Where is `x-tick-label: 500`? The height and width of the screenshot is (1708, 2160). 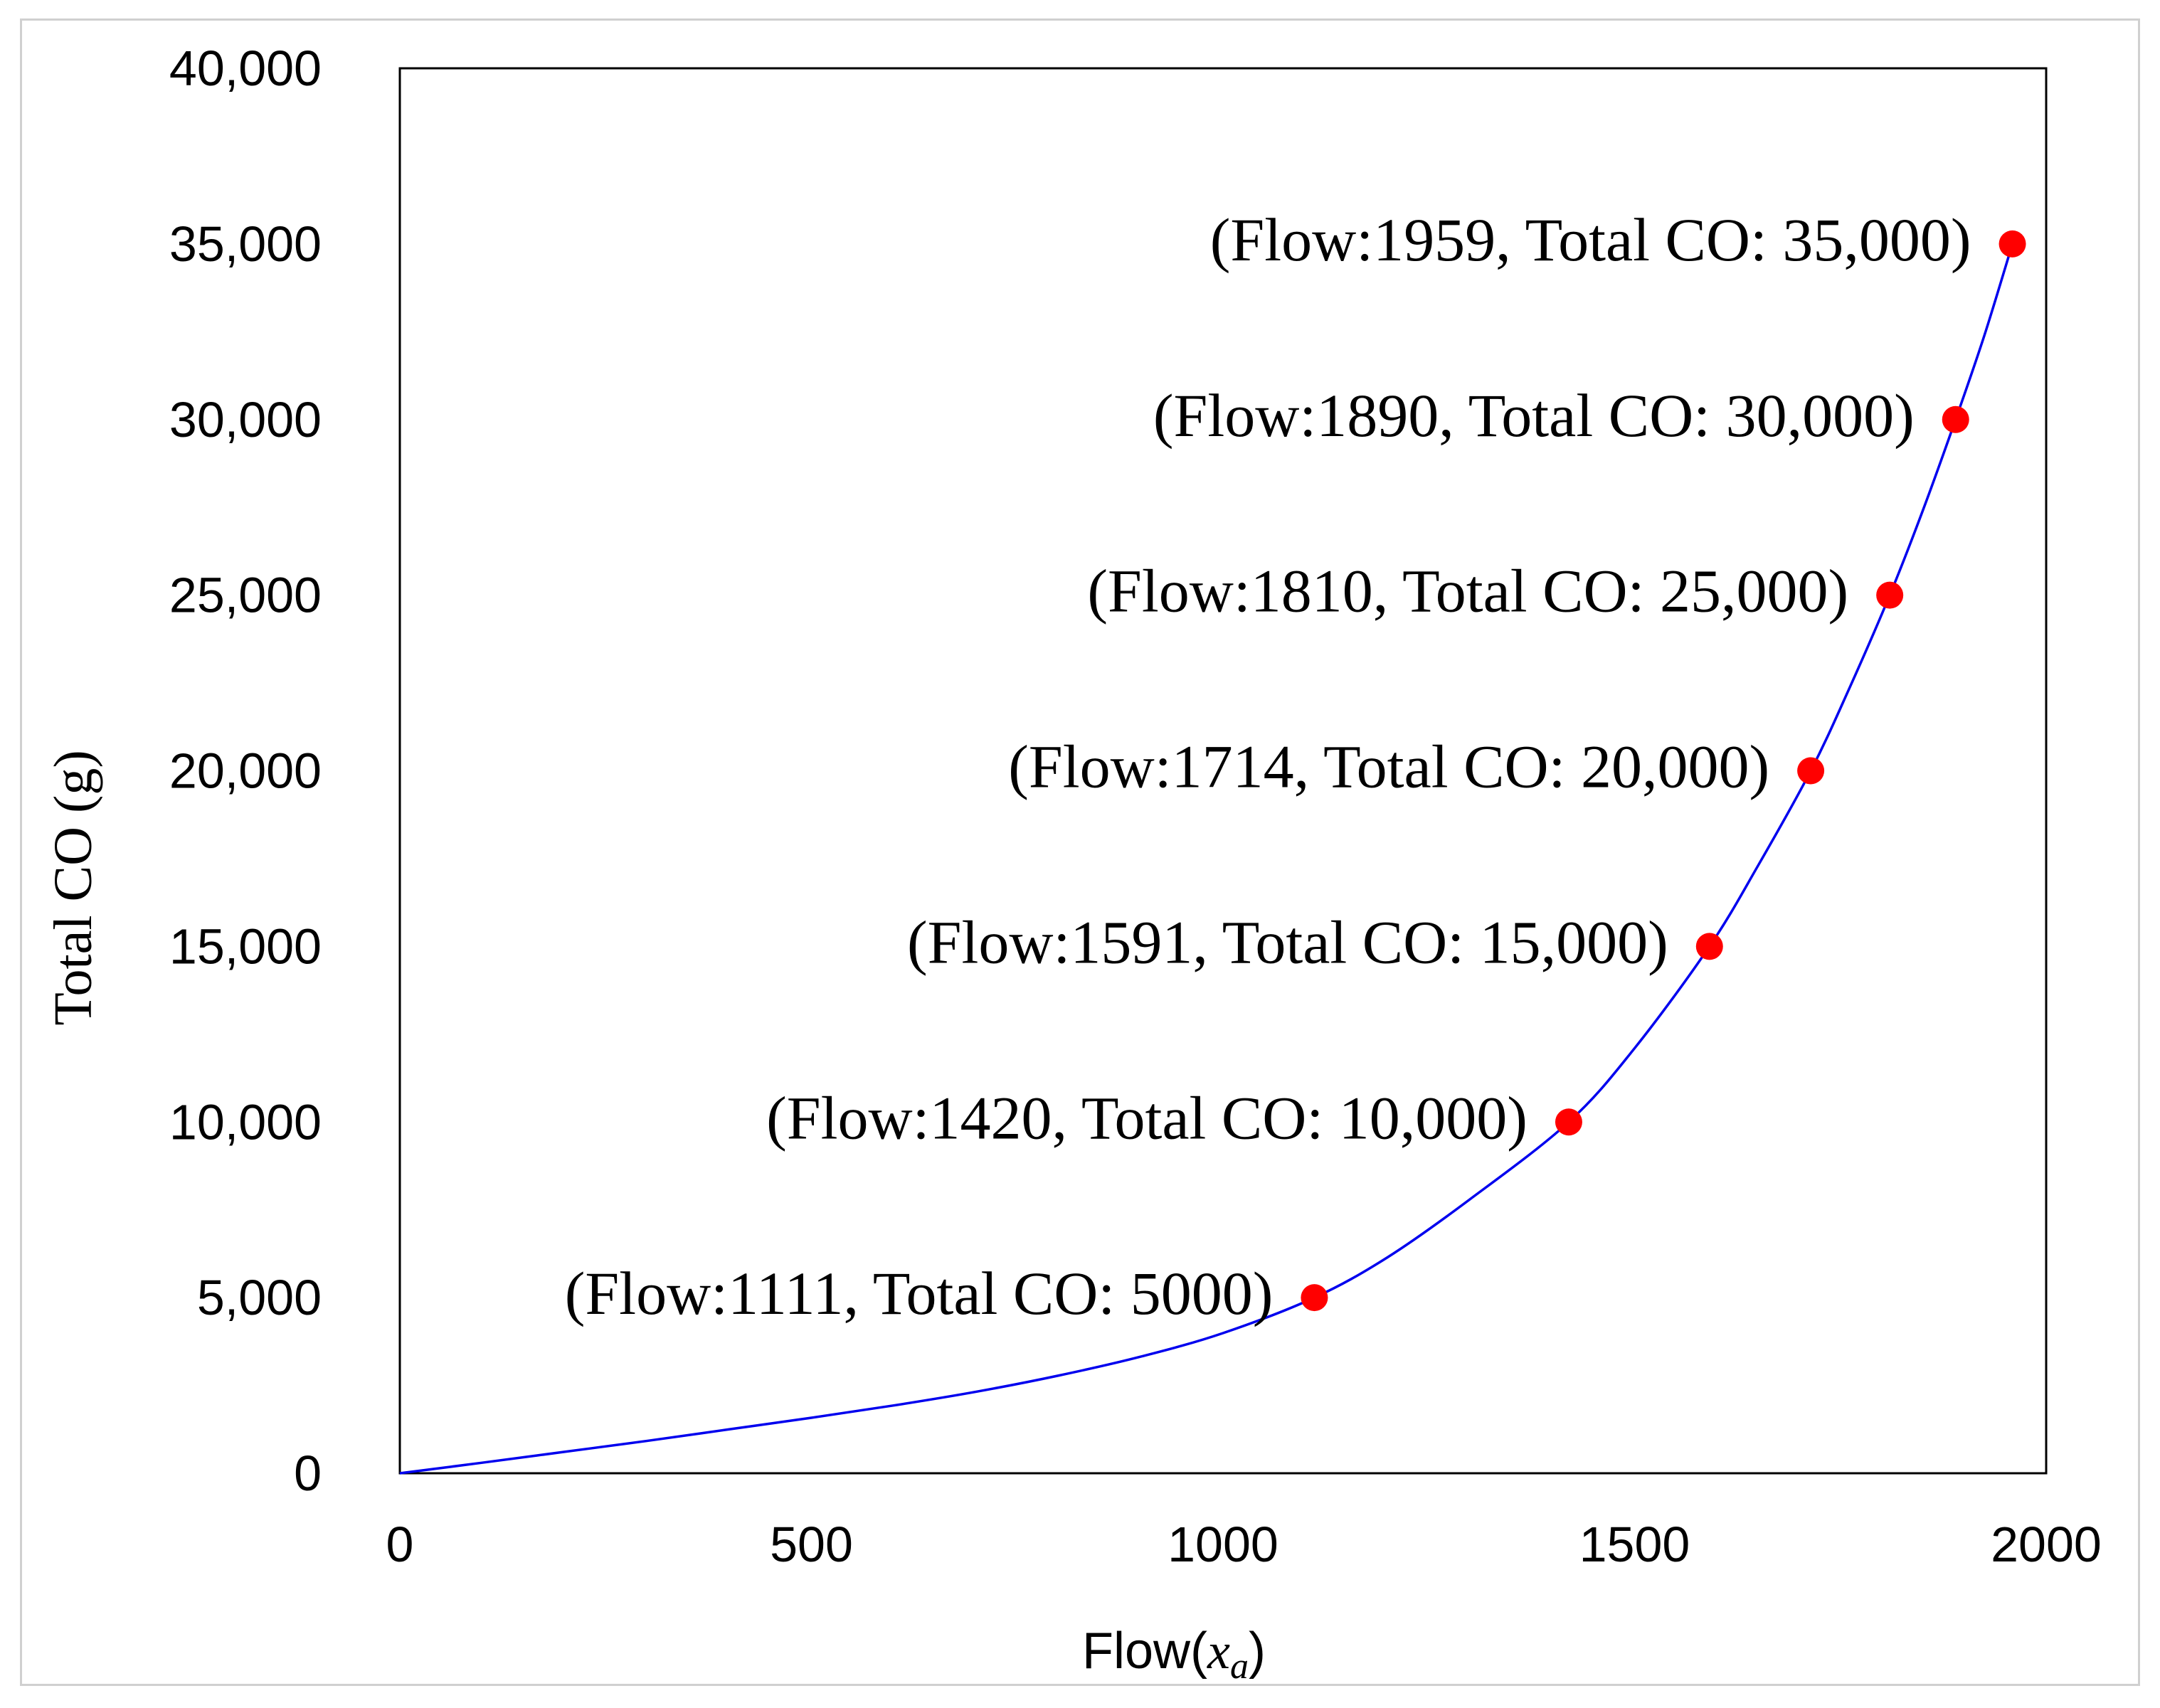
x-tick-label: 500 is located at coordinates (811, 1545).